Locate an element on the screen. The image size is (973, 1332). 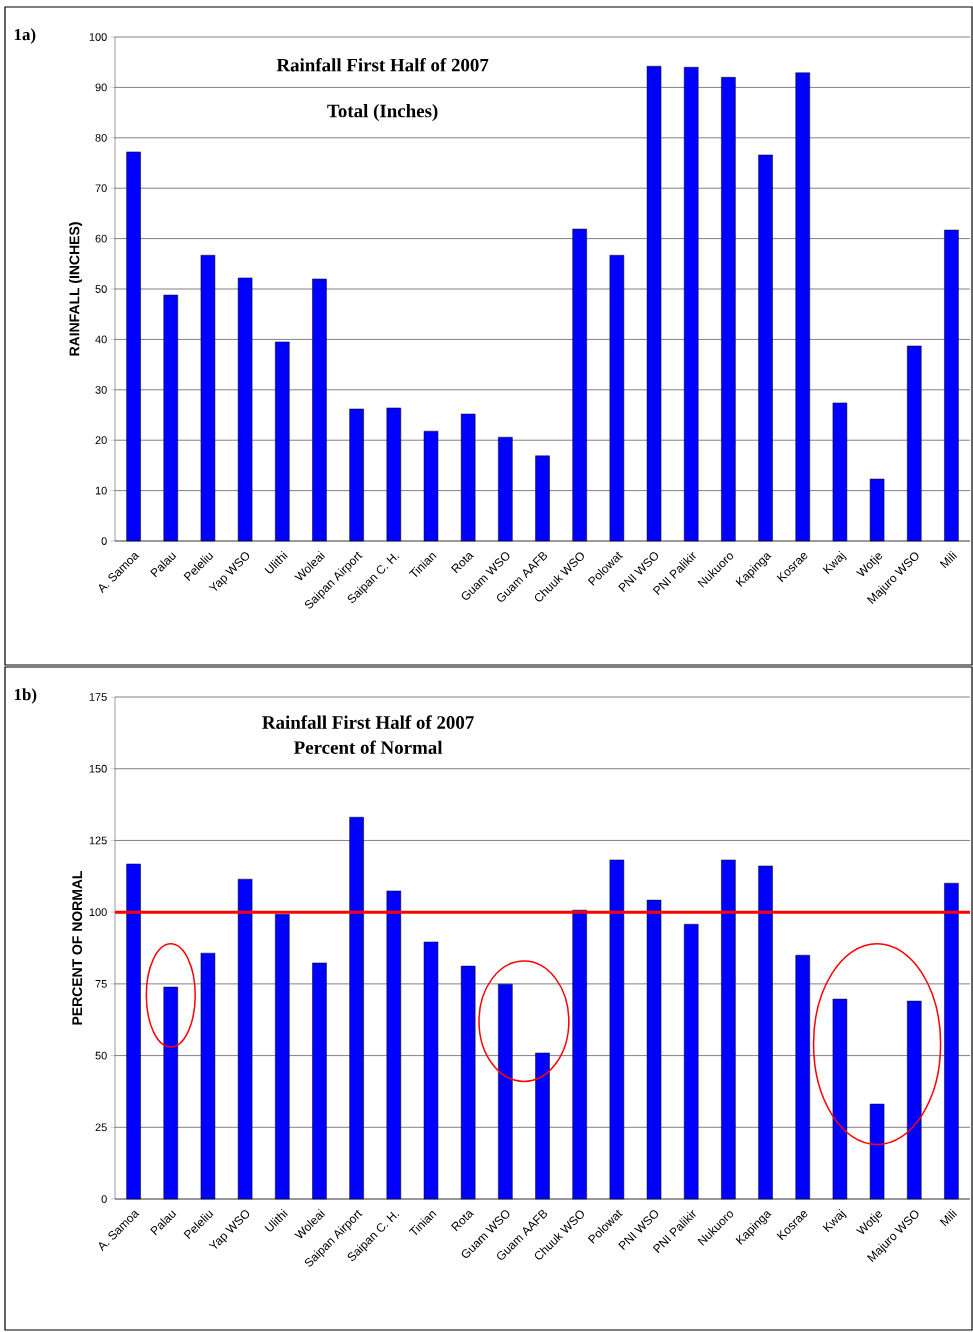
text: Total (Inches) is located at coordinates (382, 113).